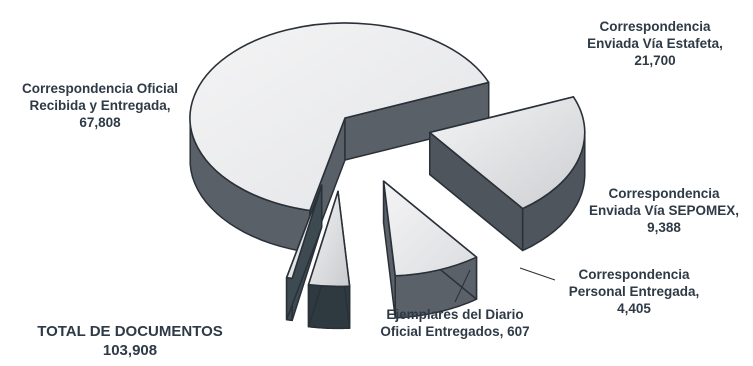 This screenshot has height=366, width=753. I want to click on total-documents: TOTAL DE DOCUMENTOS 103,908, so click(130, 341).